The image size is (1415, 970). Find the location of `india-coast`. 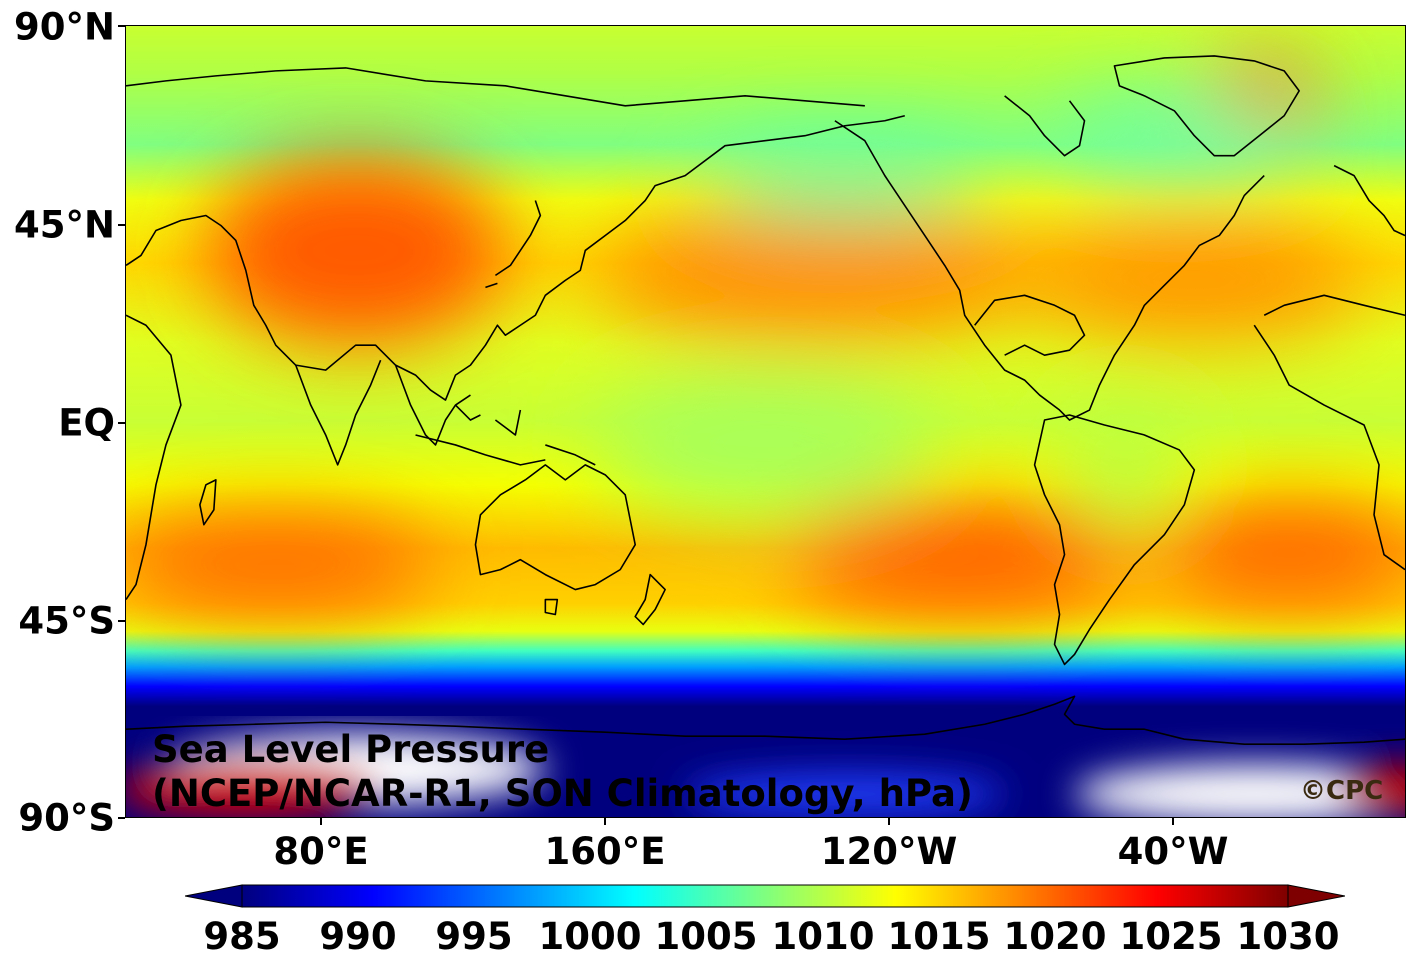

india-coast is located at coordinates (338, 412).